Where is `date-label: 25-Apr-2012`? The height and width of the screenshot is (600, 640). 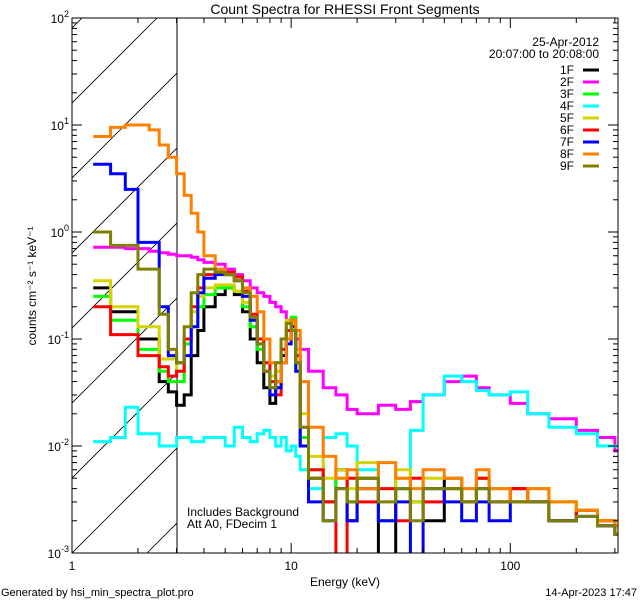
date-label: 25-Apr-2012 is located at coordinates (565, 42).